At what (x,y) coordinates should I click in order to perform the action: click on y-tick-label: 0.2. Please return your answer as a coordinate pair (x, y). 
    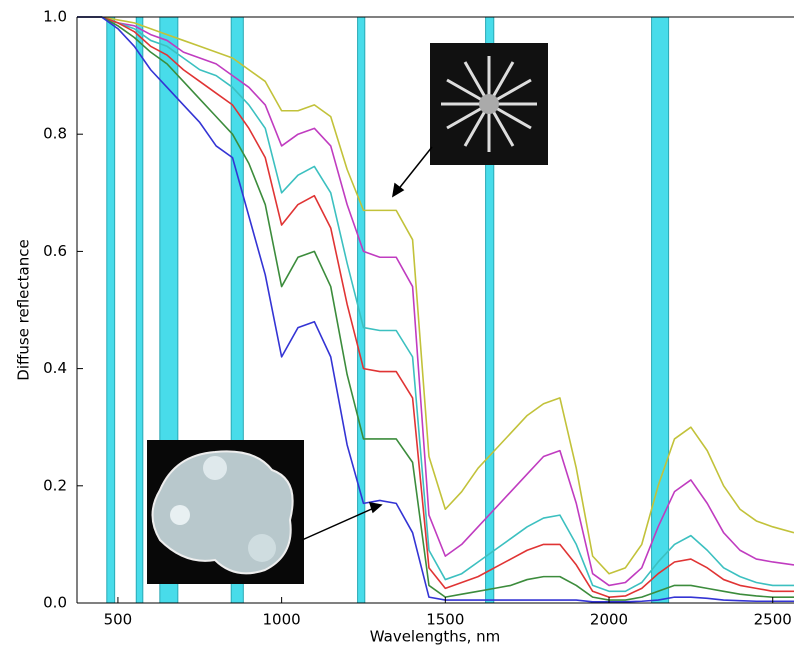
    Looking at the image, I should click on (55, 485).